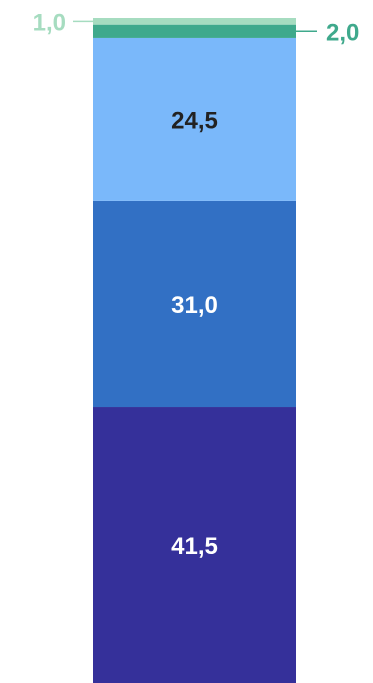 The image size is (373, 683). I want to click on data-label-1: 31,0, so click(194, 305).